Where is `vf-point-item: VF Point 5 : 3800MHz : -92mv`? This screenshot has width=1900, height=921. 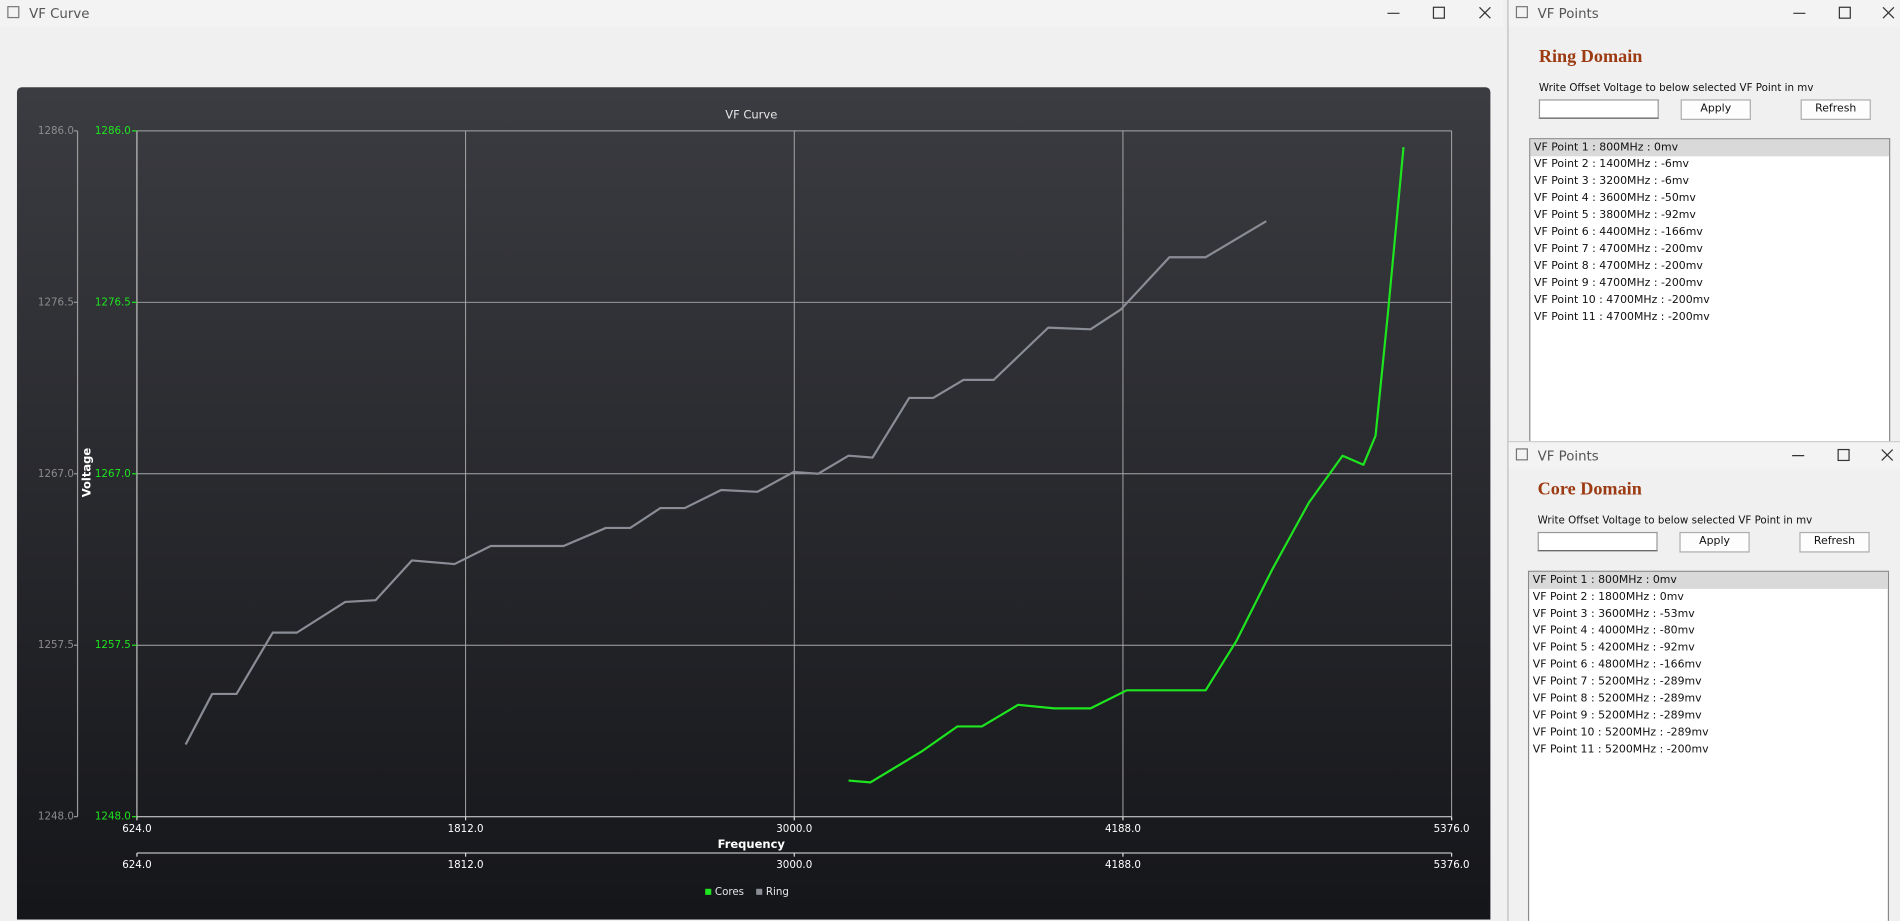
vf-point-item: VF Point 5 : 3800MHz : -92mv is located at coordinates (1615, 215).